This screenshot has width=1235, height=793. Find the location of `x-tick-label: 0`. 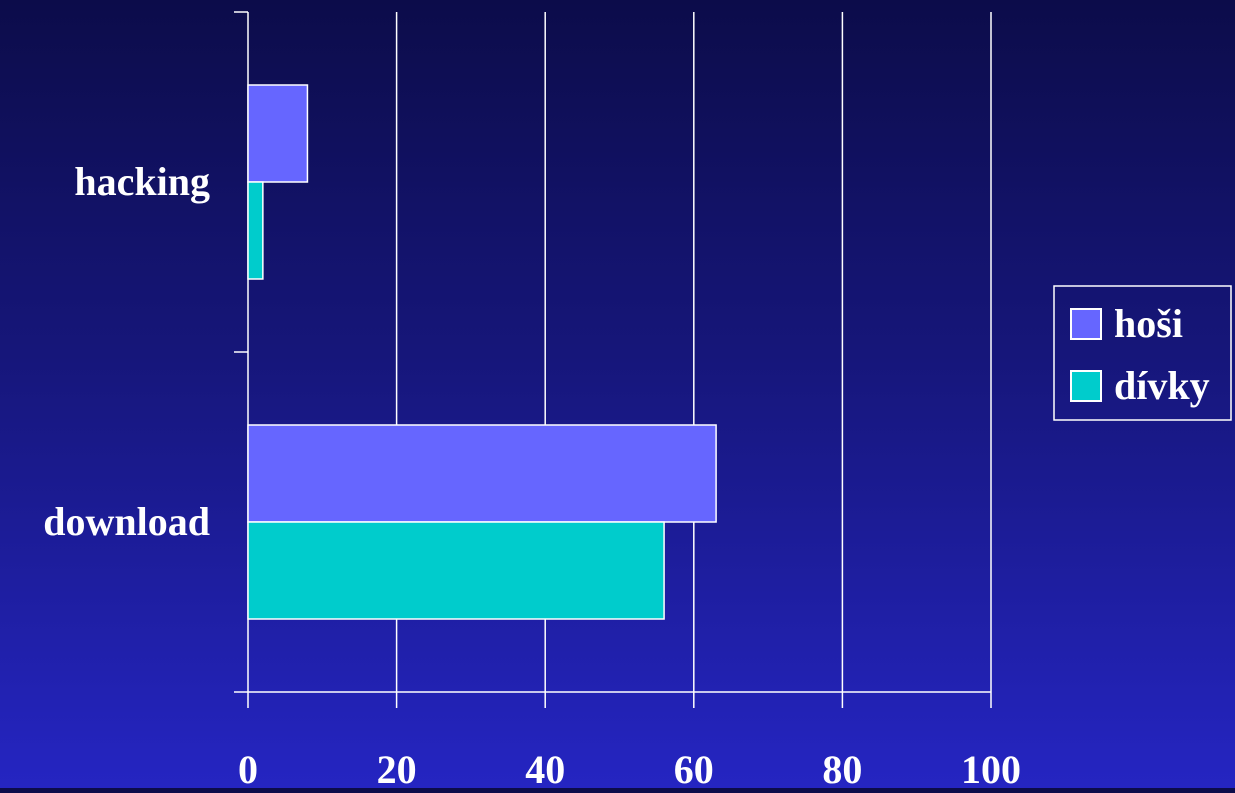

x-tick-label: 0 is located at coordinates (248, 767).